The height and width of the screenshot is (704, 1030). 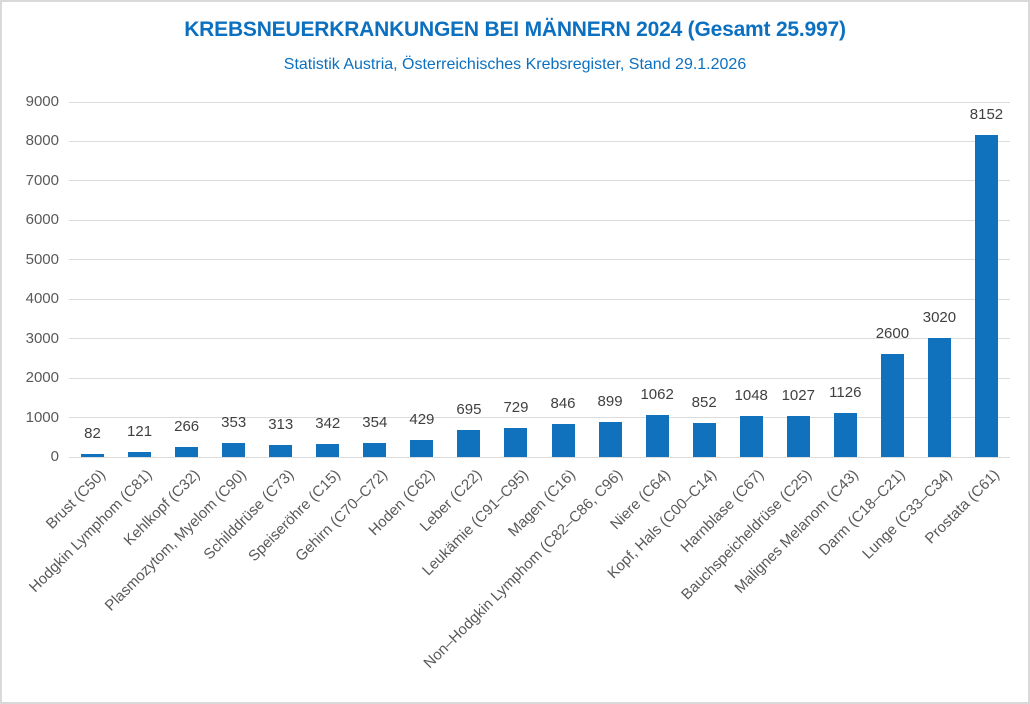 What do you see at coordinates (42, 259) in the screenshot?
I see `y-tick-label-5000: 5000` at bounding box center [42, 259].